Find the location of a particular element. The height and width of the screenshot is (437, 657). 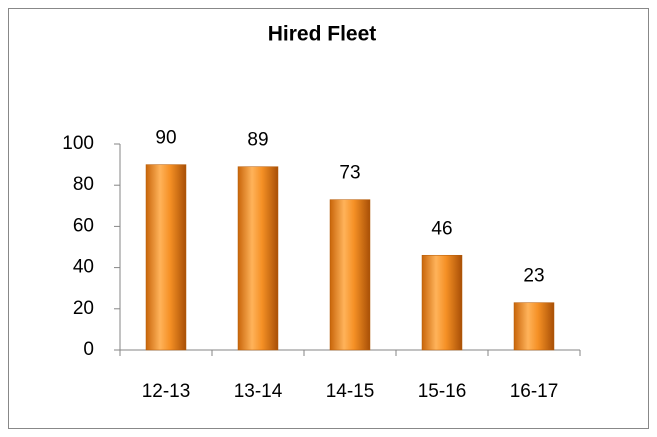

x-tick-label: 14-15 is located at coordinates (350, 391).